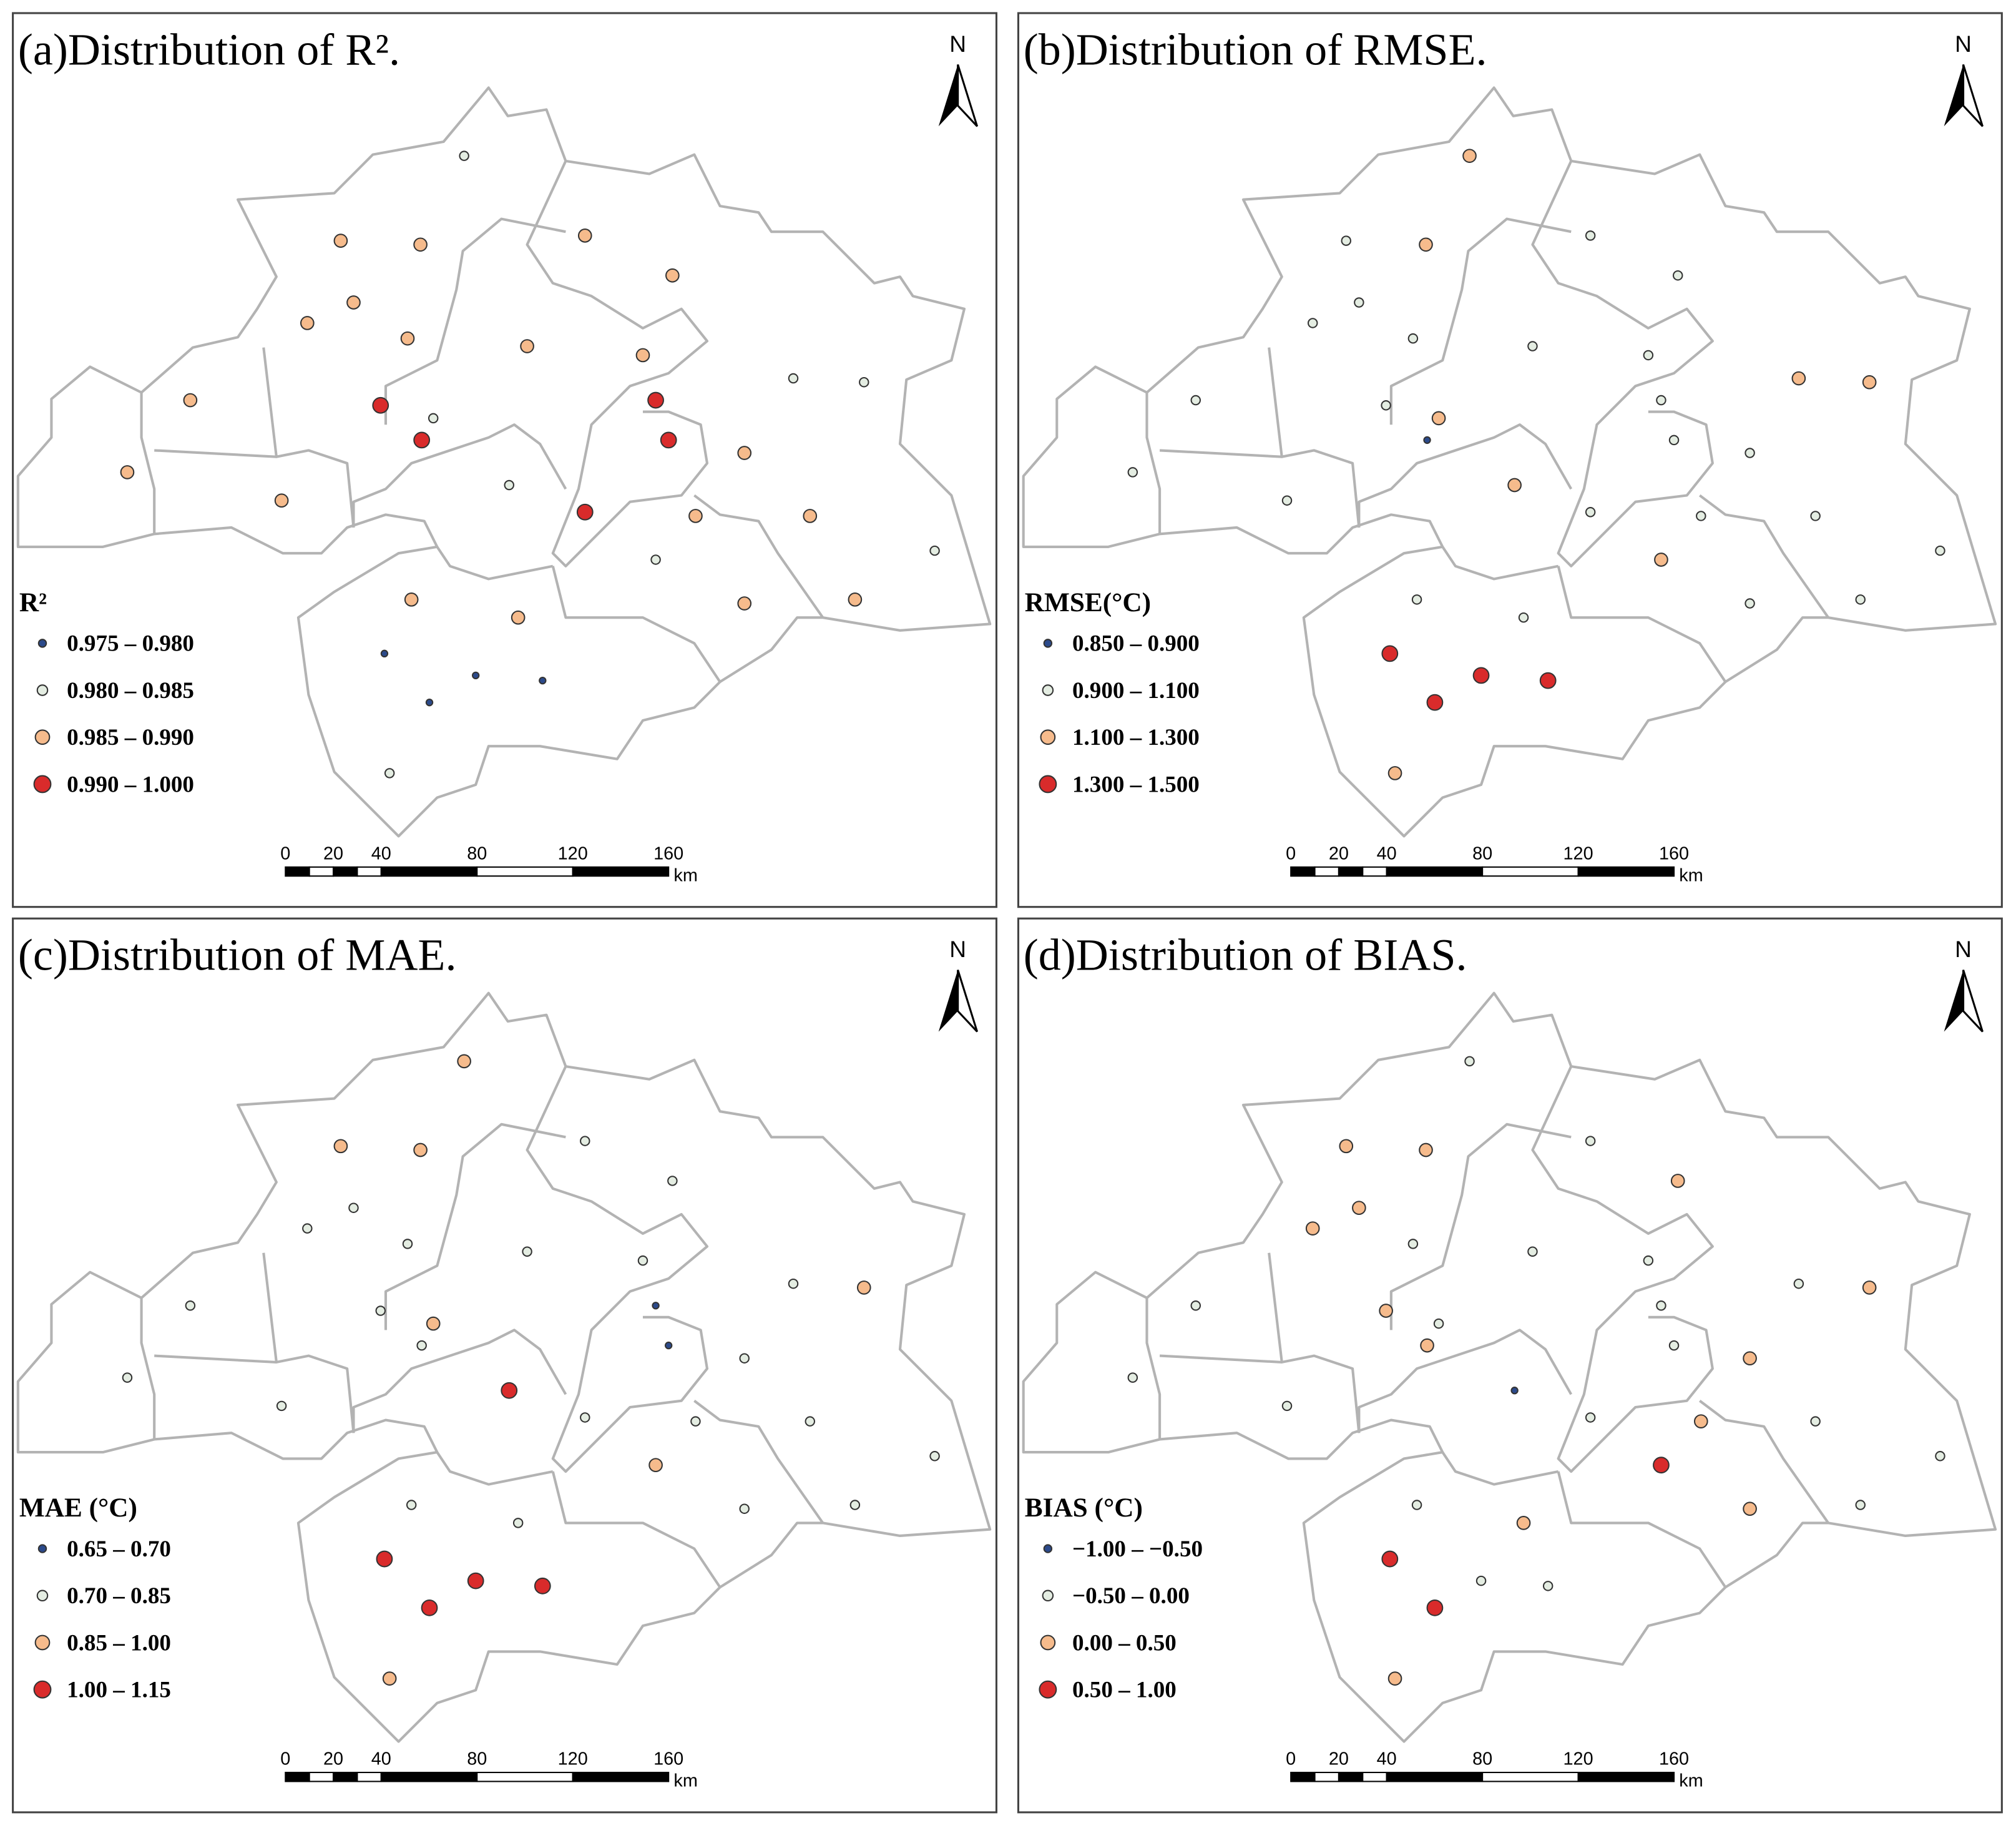 Image resolution: width=2016 pixels, height=1828 pixels. Describe the element at coordinates (1136, 691) in the screenshot. I see `legend-label: 0.900 – 1.100` at that location.